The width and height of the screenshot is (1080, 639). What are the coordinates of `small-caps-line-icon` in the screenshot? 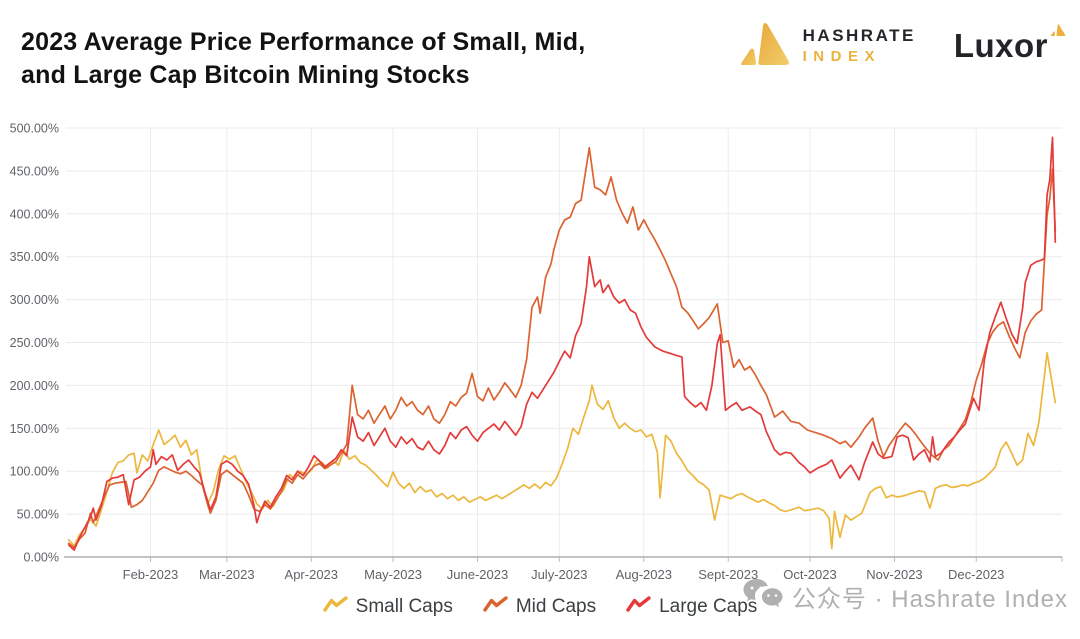 It's located at (335, 607).